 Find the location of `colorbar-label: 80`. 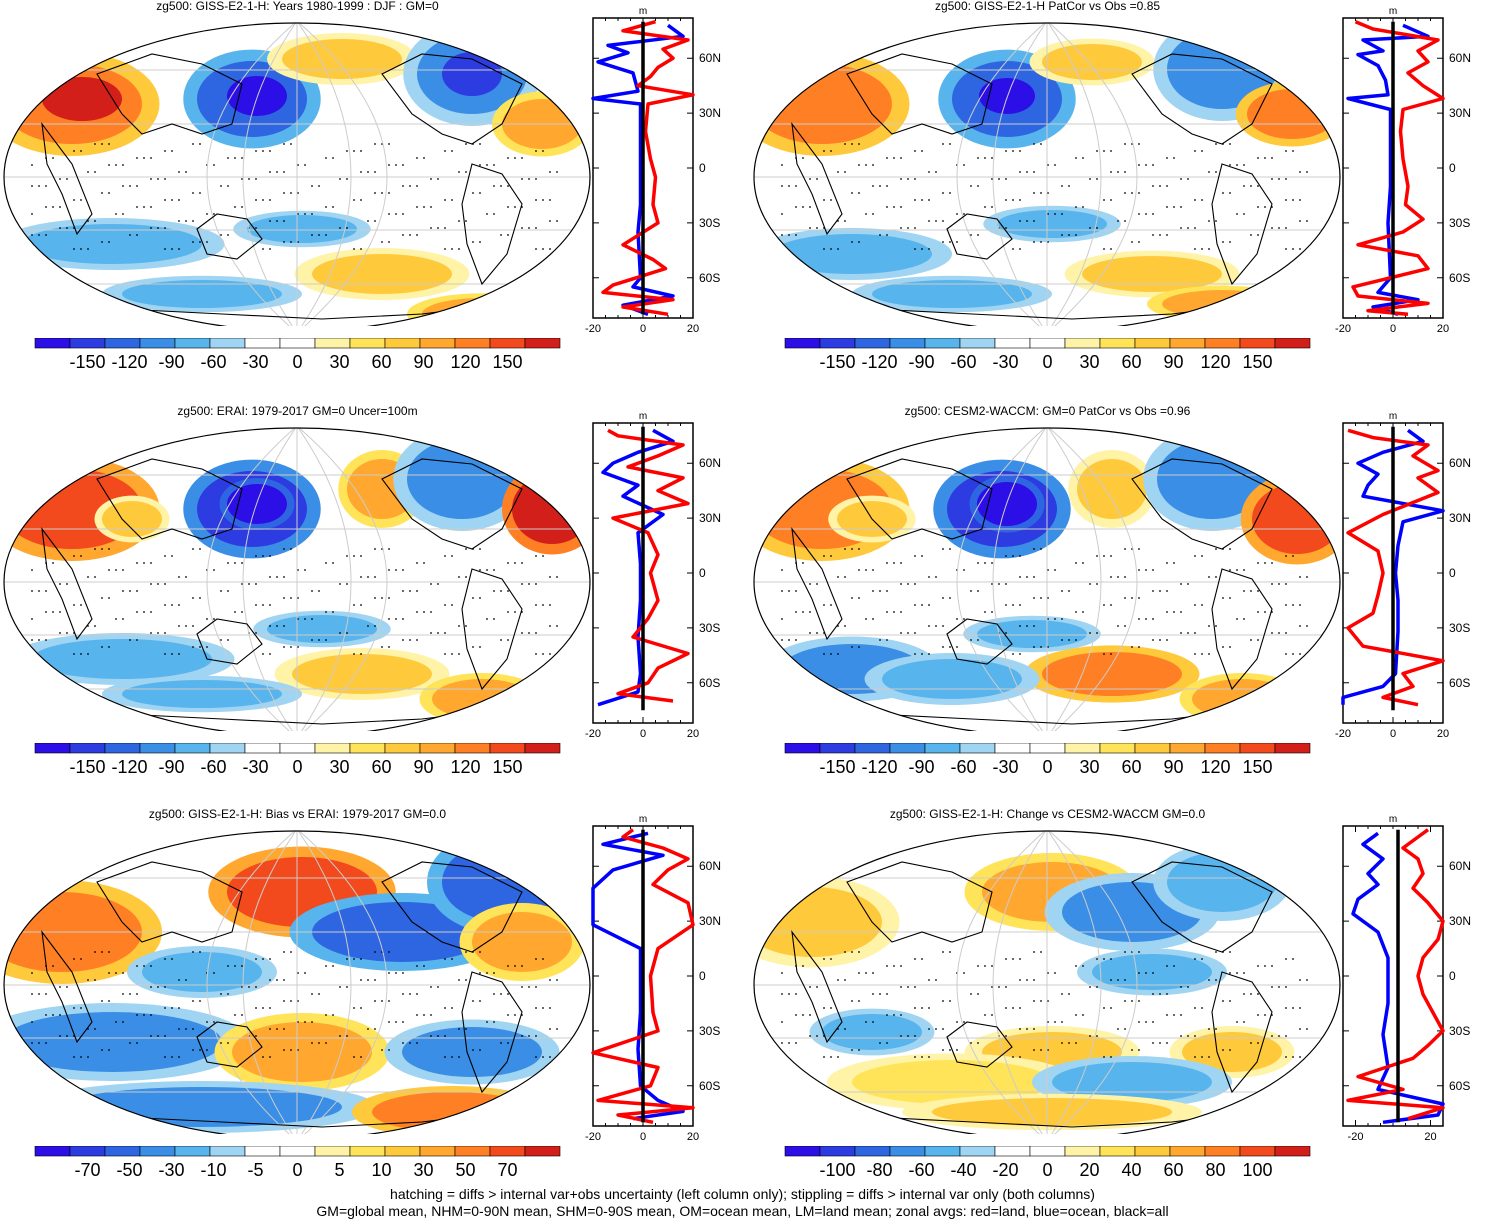

colorbar-label: 80 is located at coordinates (1215, 1170).